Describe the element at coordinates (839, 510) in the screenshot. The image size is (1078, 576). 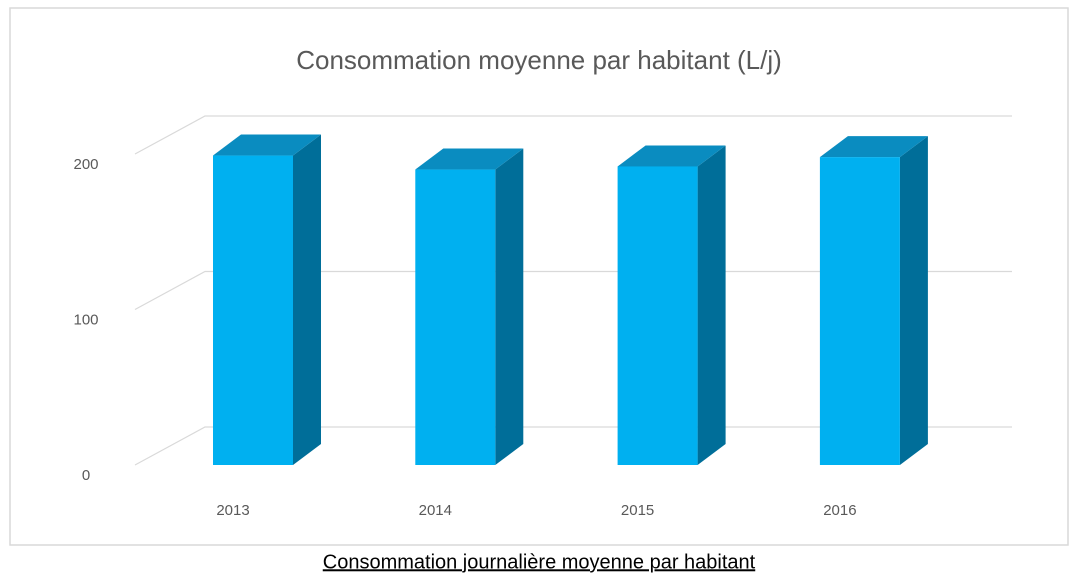
I see `x-tick-label: 2016` at that location.